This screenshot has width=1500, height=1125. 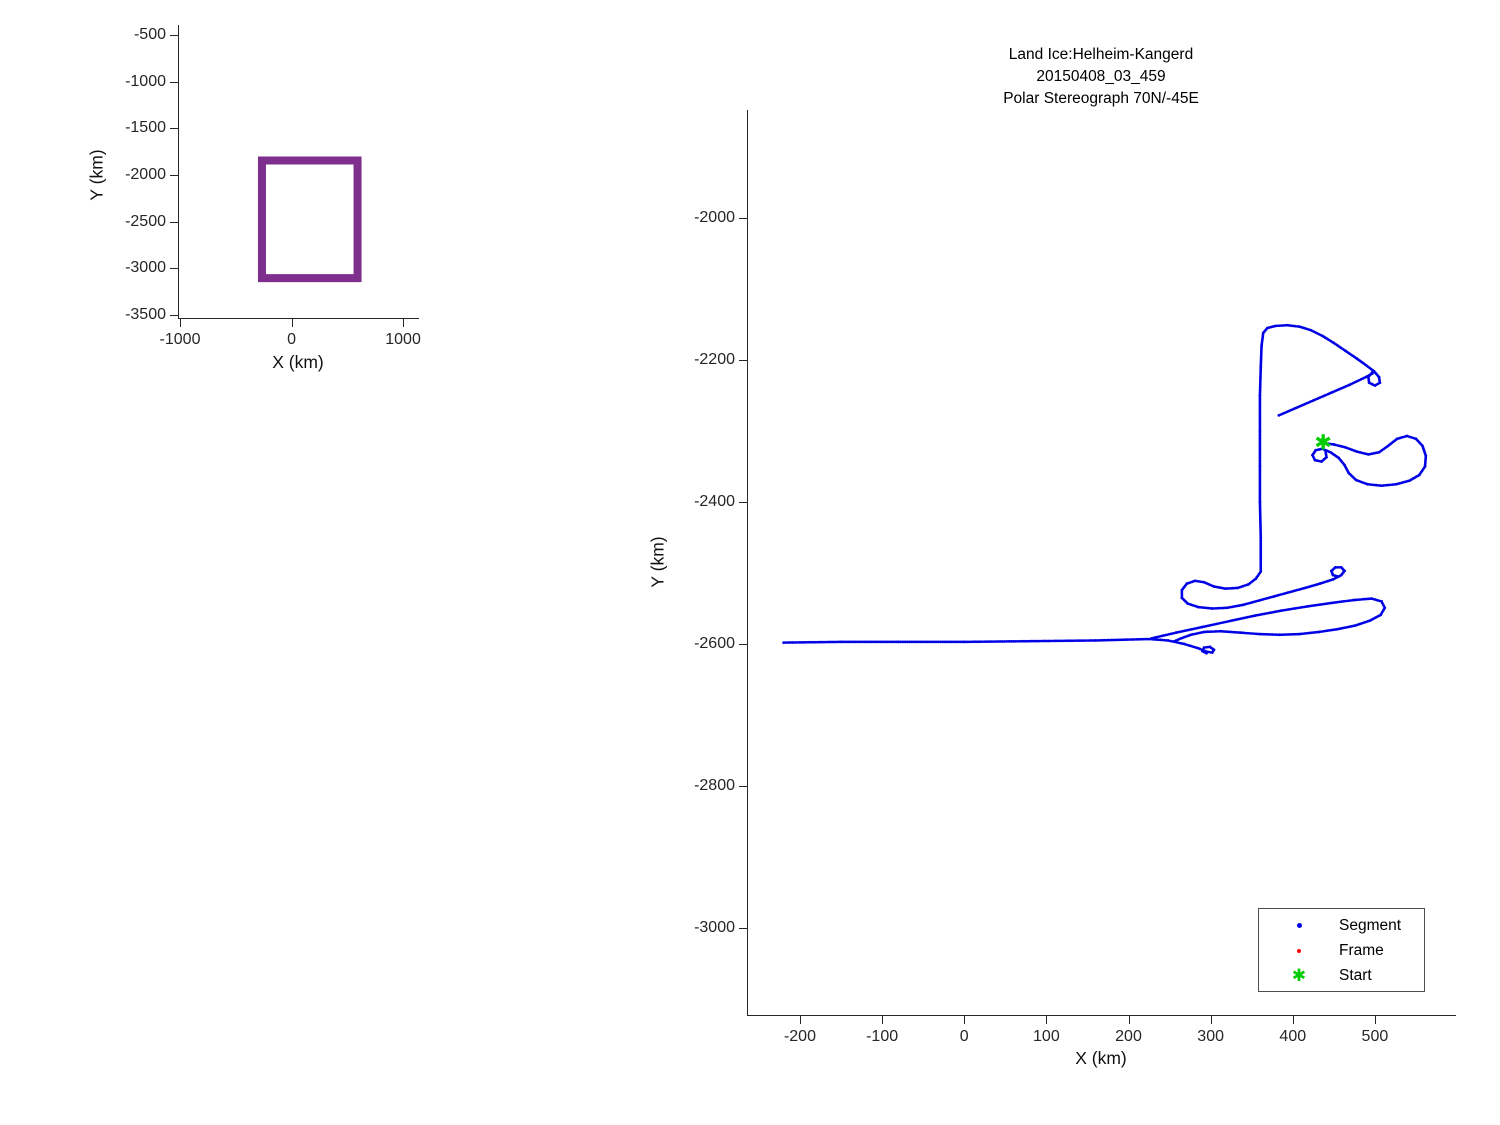 I want to click on x-tick-label: -200, so click(x=799, y=1036).